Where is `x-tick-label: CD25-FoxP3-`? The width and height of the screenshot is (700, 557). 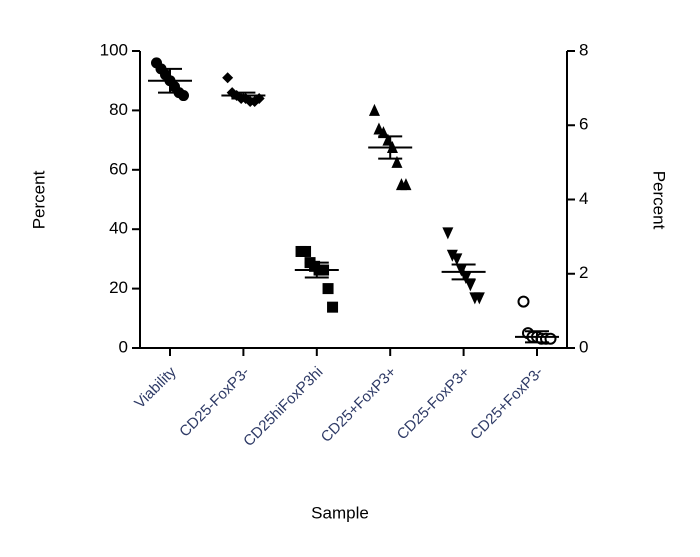 x-tick-label: CD25-FoxP3- is located at coordinates (214, 402).